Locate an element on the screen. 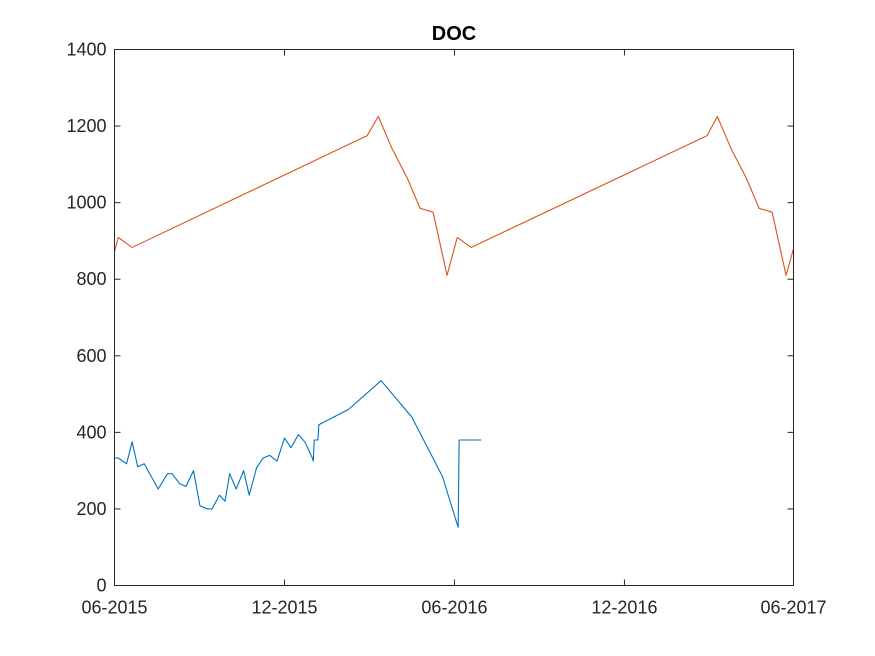 Image resolution: width=875 pixels, height=656 pixels. x-tick-label: 06-2017 is located at coordinates (793, 608).